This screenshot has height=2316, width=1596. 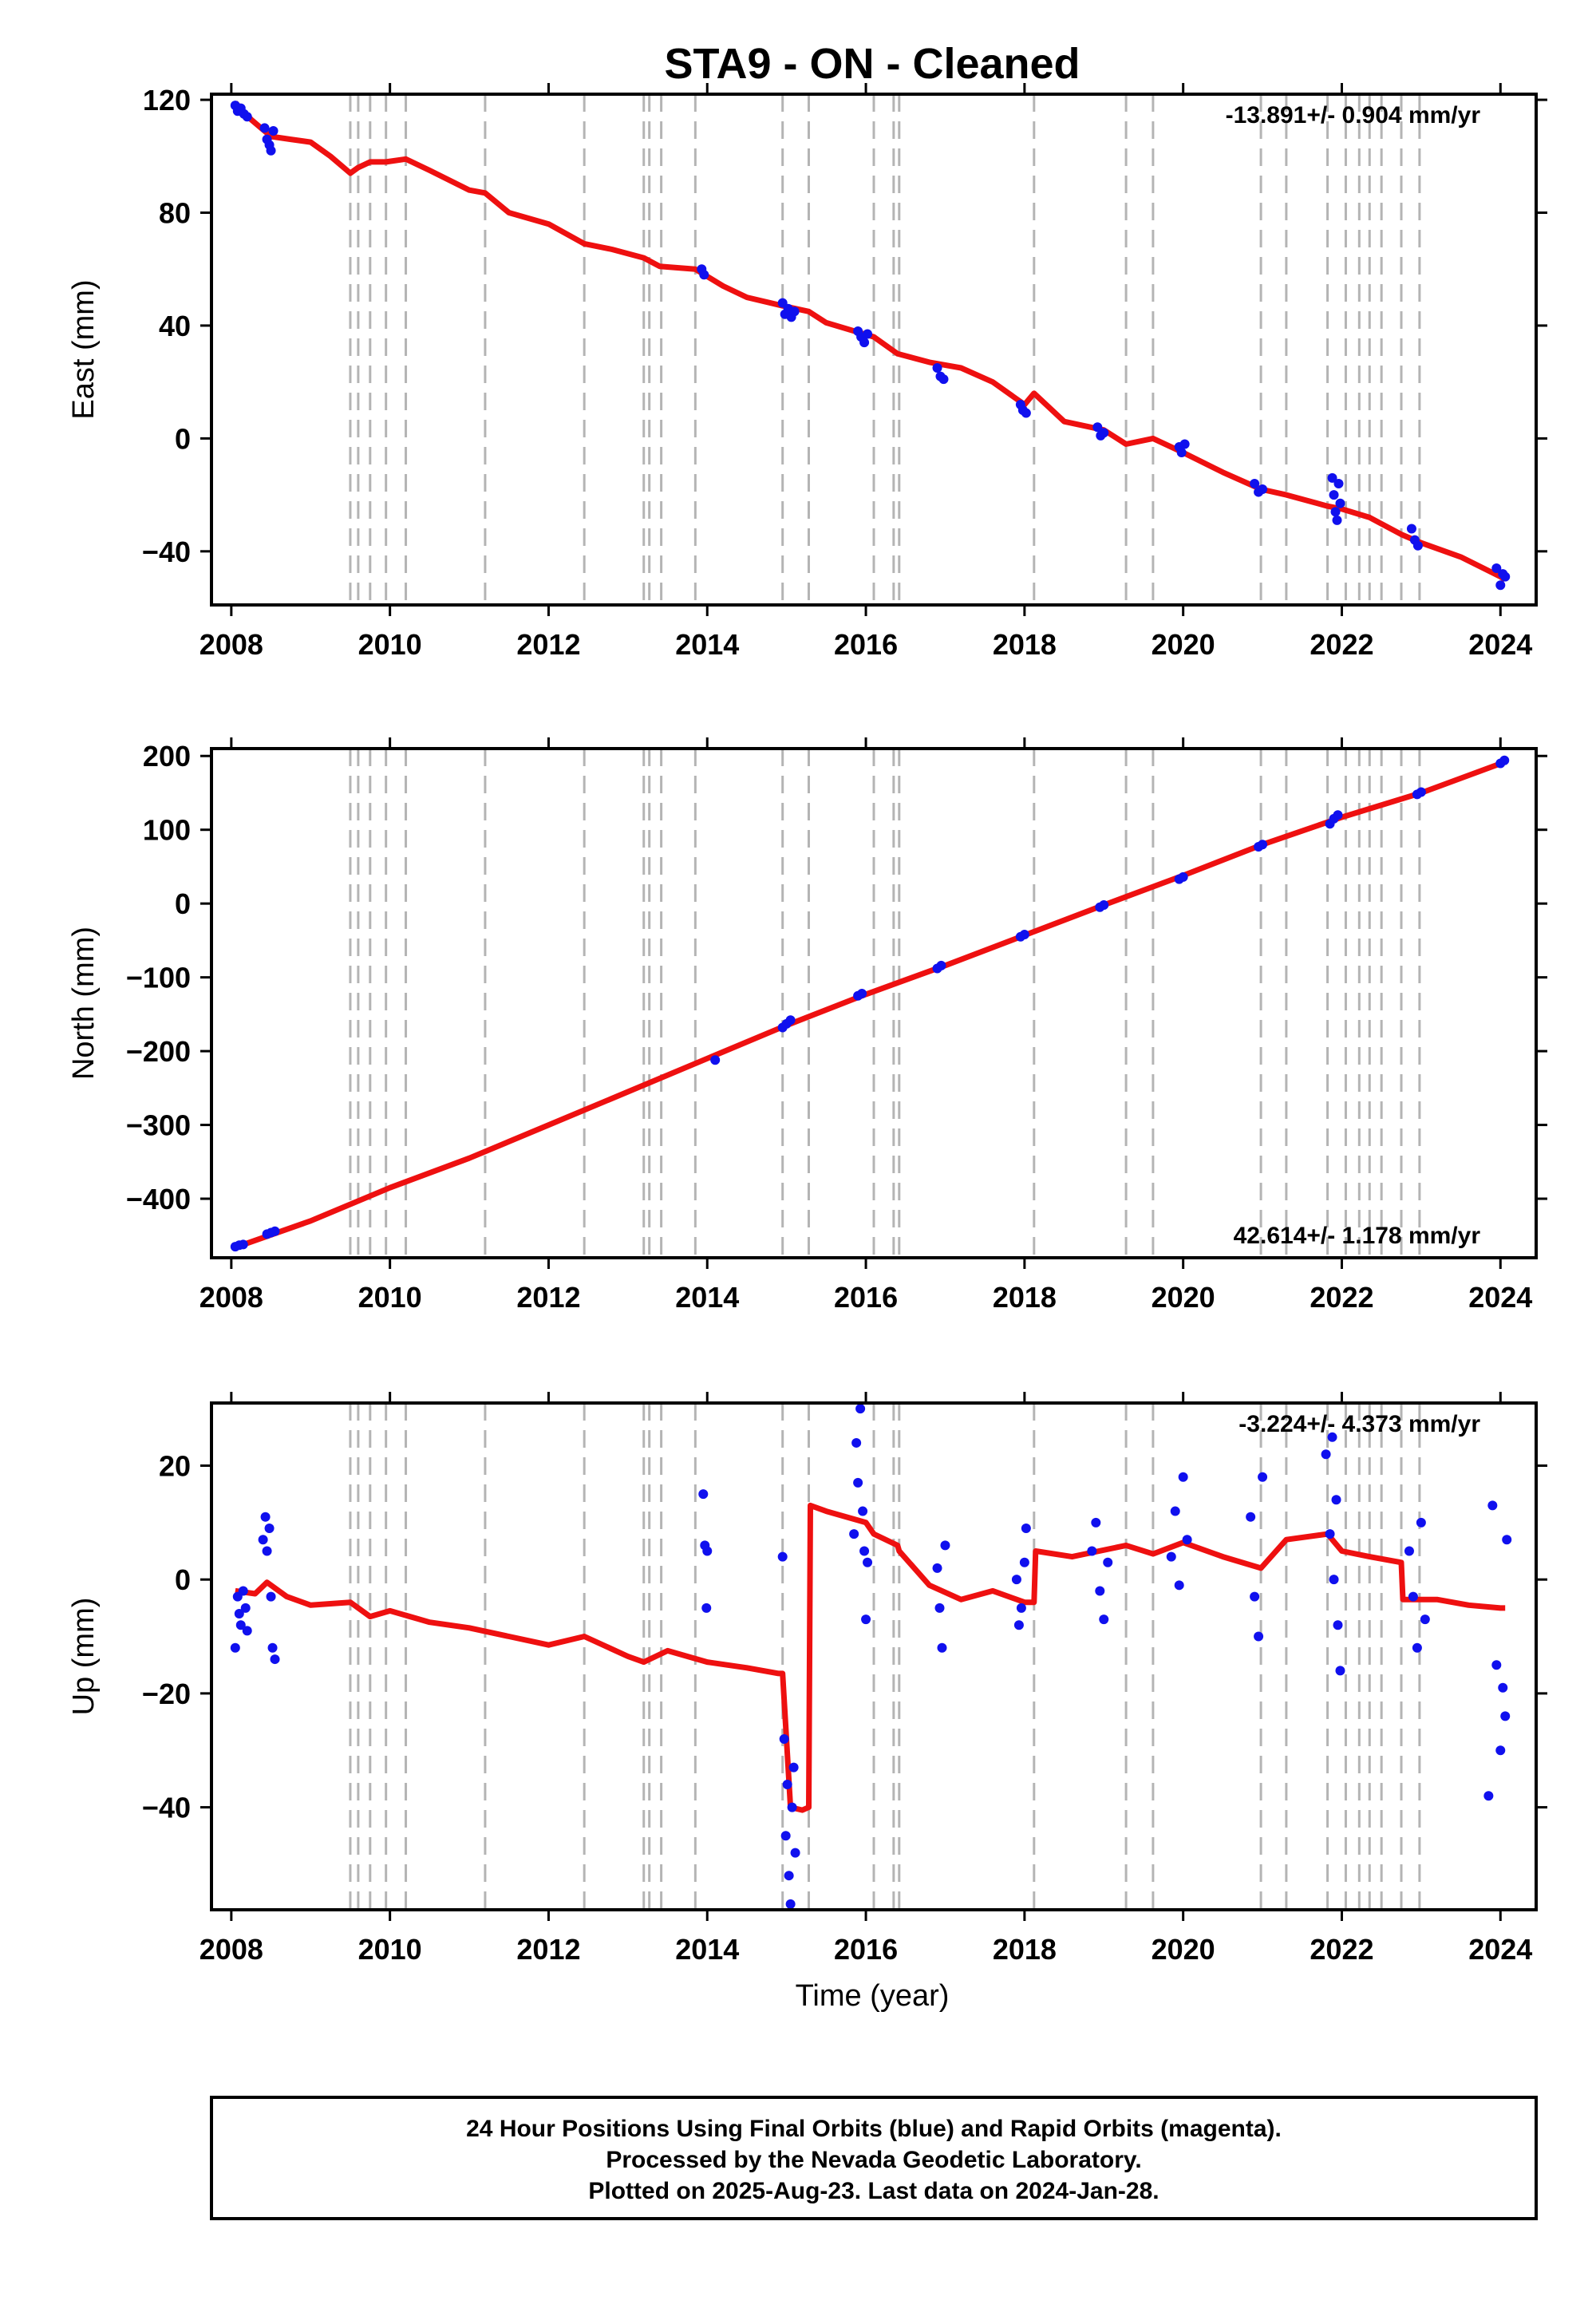 What do you see at coordinates (866, 1949) in the screenshot?
I see `x-tick-label: 2016` at bounding box center [866, 1949].